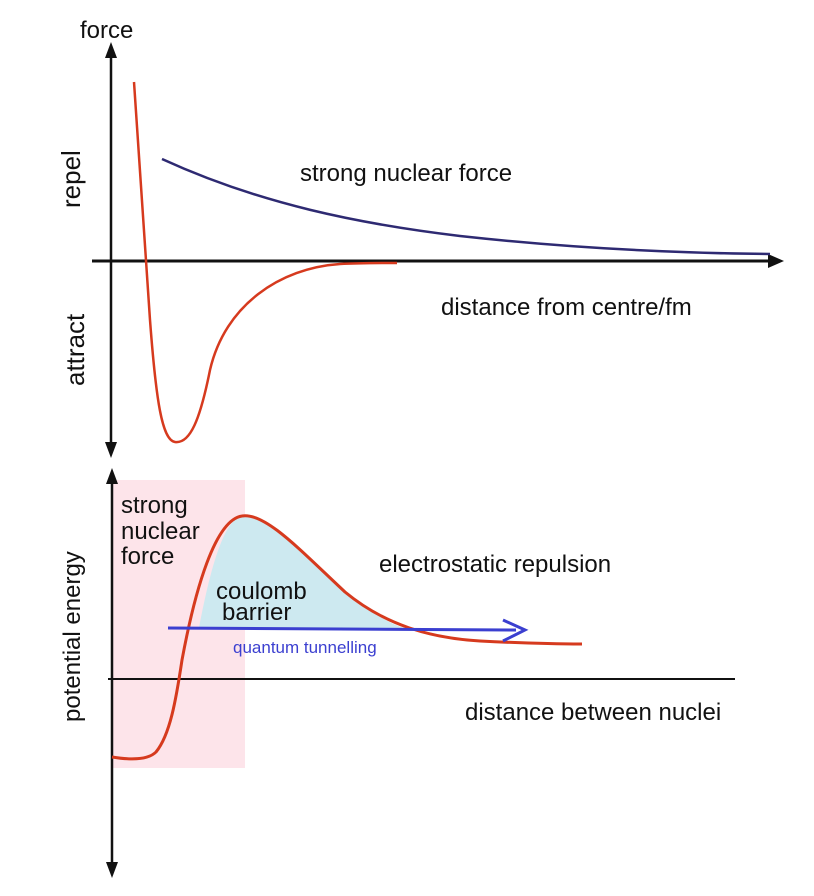  Describe the element at coordinates (495, 564) in the screenshot. I see `electrostatic-repulsion-label: electrostatic repulsion` at that location.